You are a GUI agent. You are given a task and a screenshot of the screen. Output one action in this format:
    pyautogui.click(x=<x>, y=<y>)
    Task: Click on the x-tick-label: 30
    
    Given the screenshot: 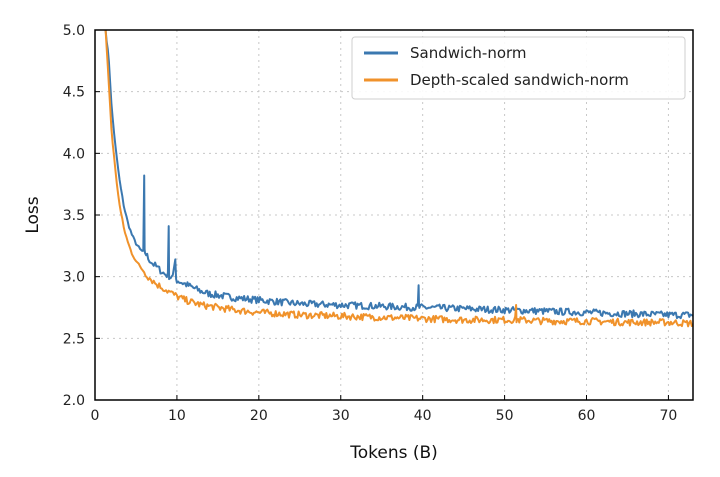 What is the action you would take?
    pyautogui.click(x=341, y=416)
    